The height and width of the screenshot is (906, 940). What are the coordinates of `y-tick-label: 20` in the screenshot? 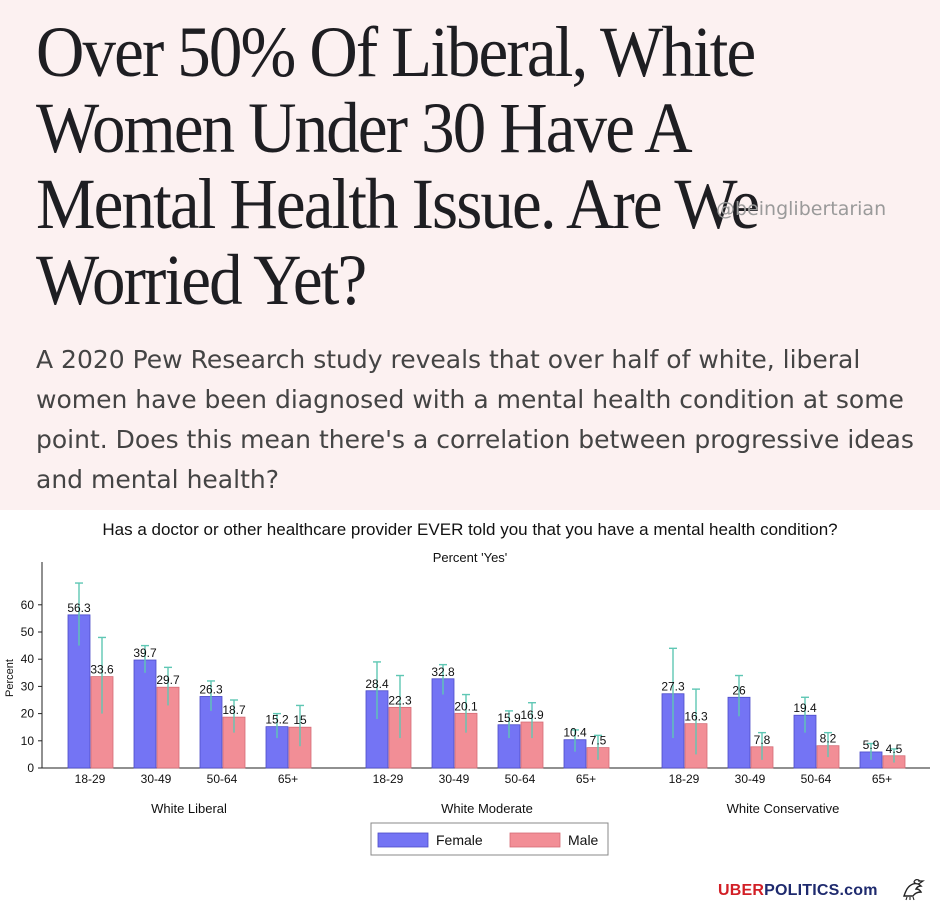 It's located at (28, 714).